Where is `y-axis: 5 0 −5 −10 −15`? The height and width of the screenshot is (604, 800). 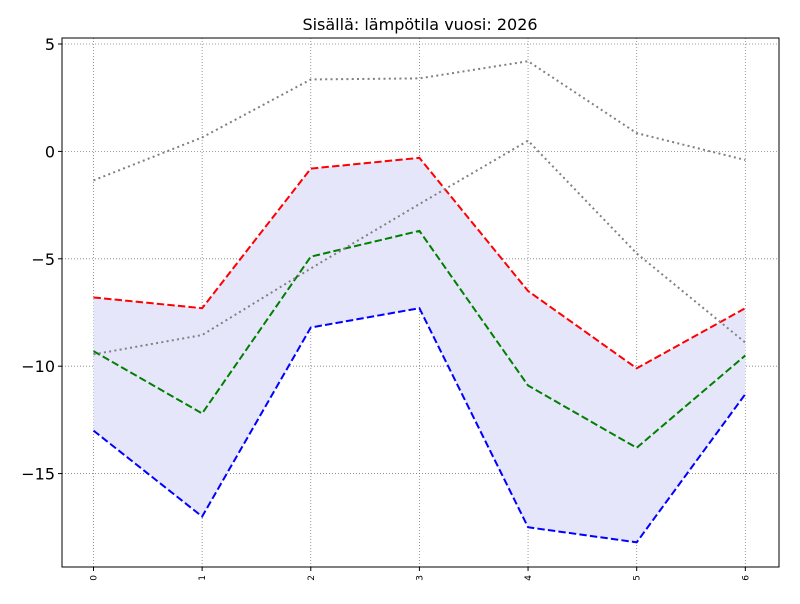 y-axis: 5 0 −5 −10 −15 is located at coordinates (41, 259).